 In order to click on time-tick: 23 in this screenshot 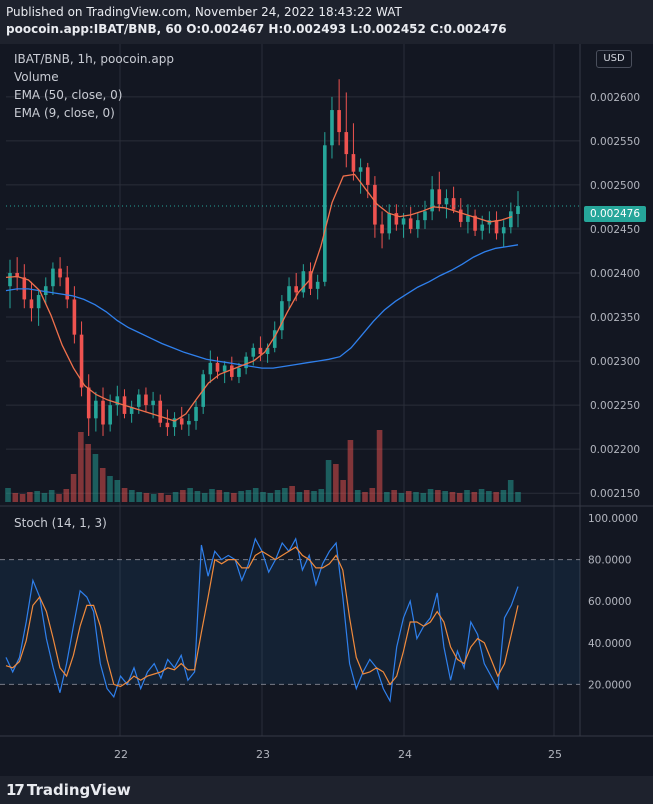, I will do `click(263, 754)`.